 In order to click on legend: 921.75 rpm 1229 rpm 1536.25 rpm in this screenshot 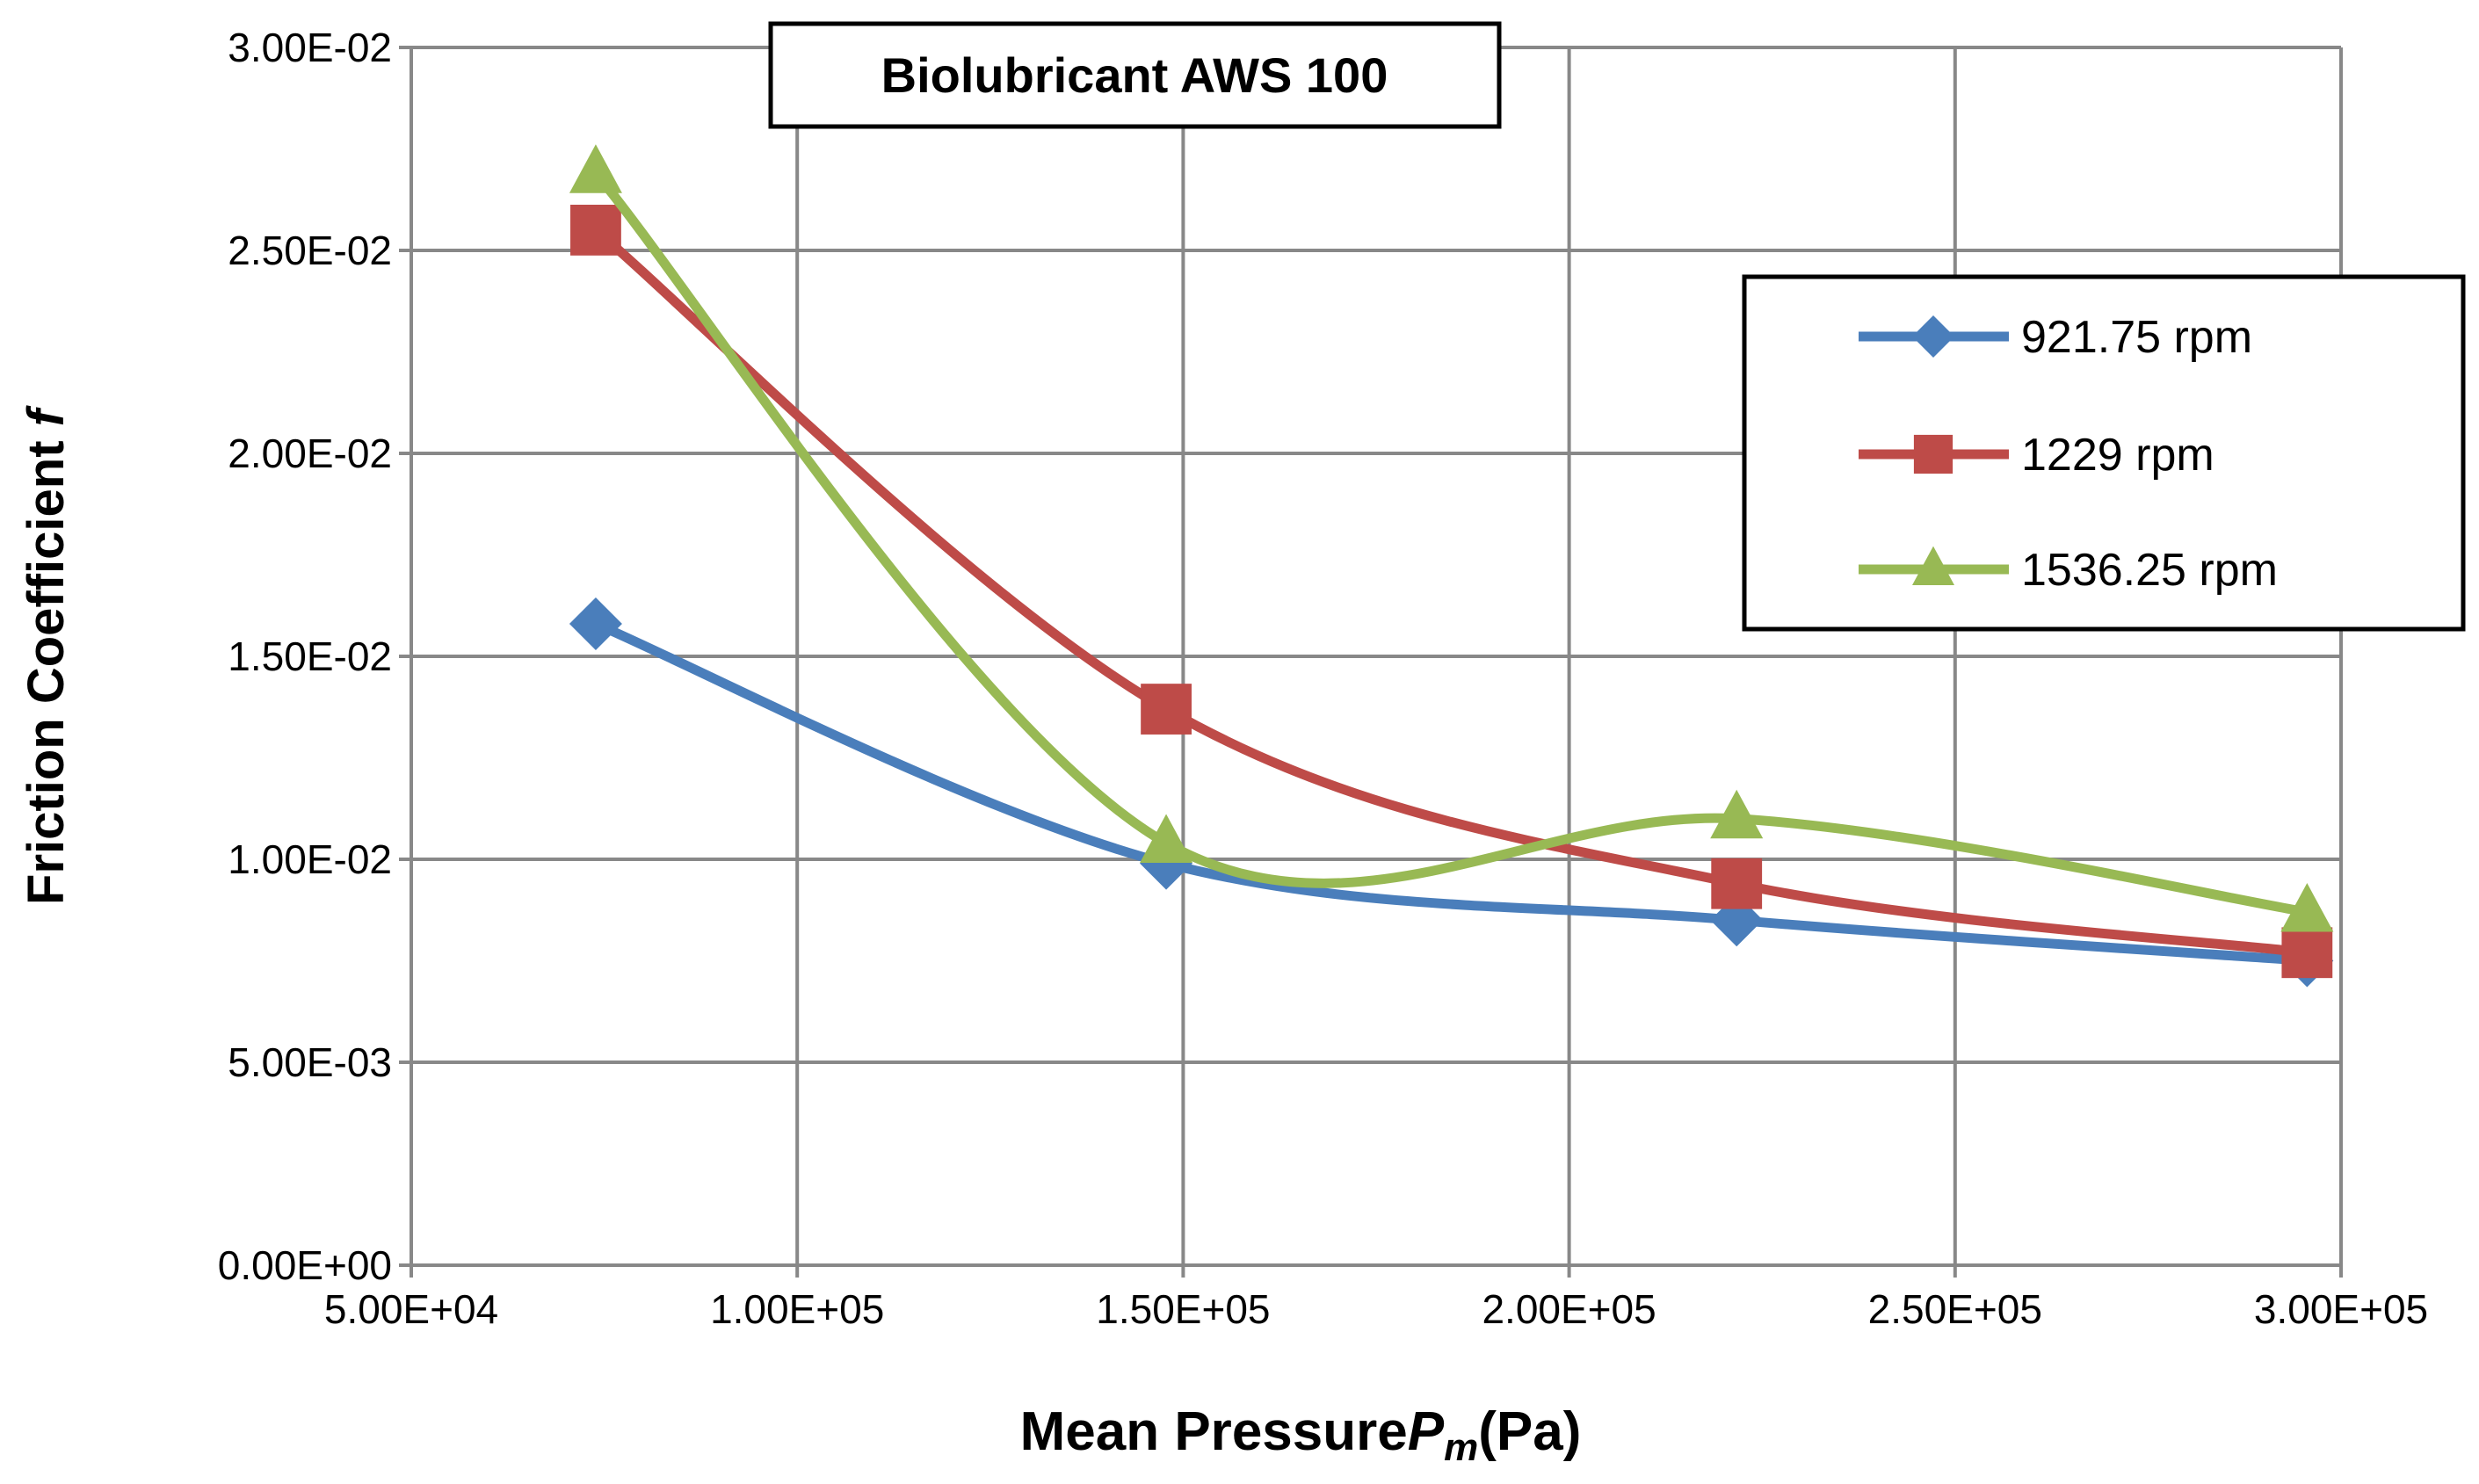, I will do `click(2104, 453)`.